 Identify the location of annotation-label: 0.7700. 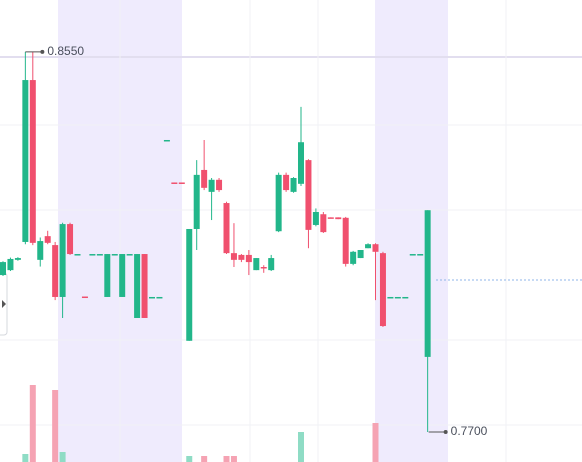
(469, 431).